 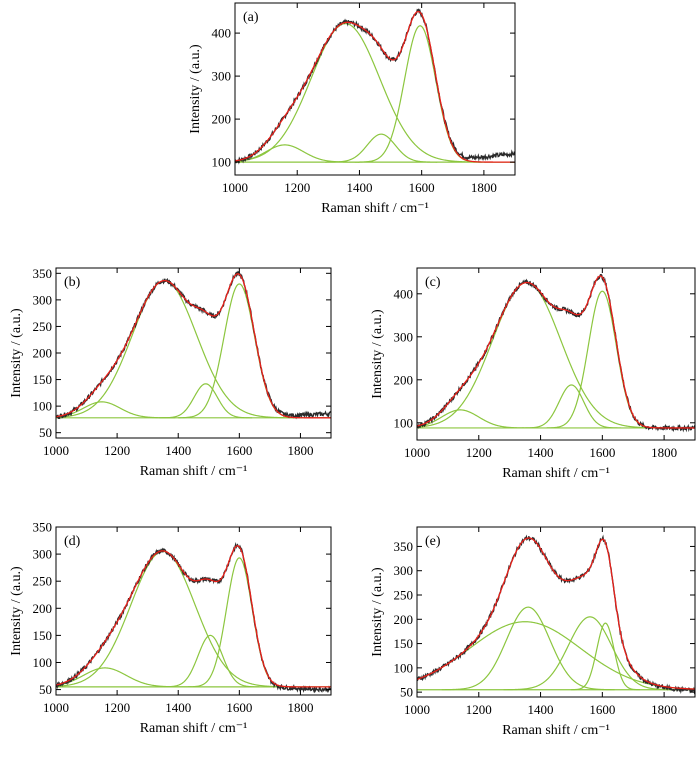 I want to click on panel-label: (a), so click(x=251, y=17).